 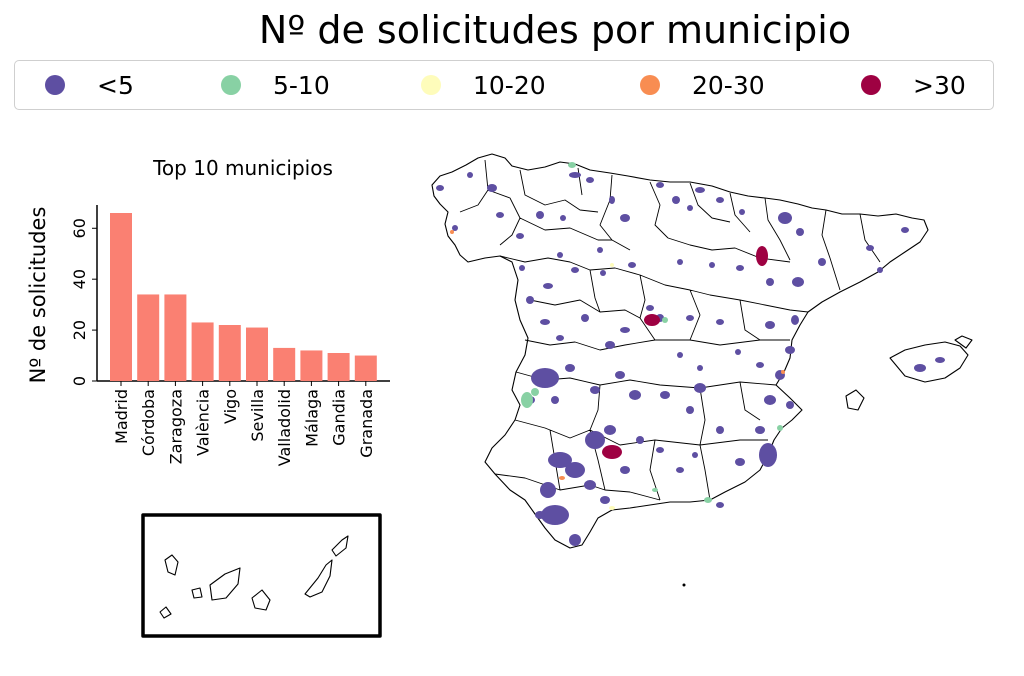 I want to click on legend-label: 20-30, so click(x=728, y=85).